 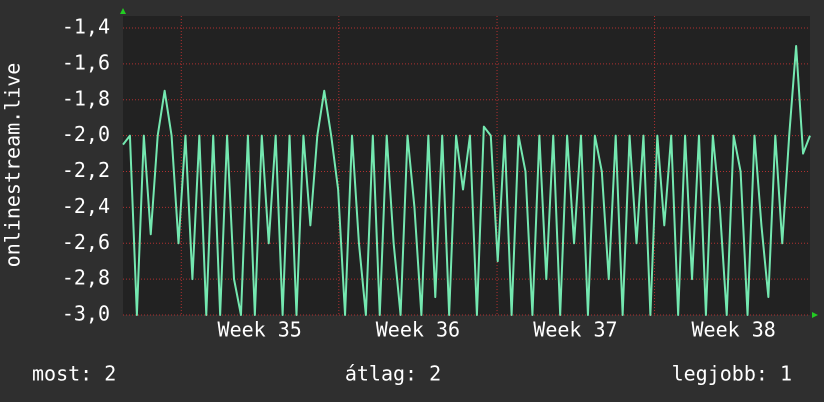 I want to click on y-tick-label: -2,4, so click(x=86, y=206).